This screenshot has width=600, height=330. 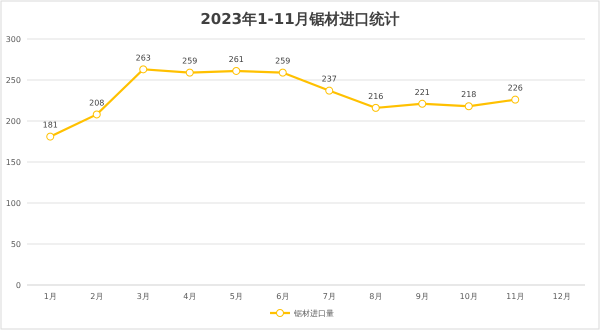 I want to click on x-tick-label: 7月, so click(x=329, y=296).